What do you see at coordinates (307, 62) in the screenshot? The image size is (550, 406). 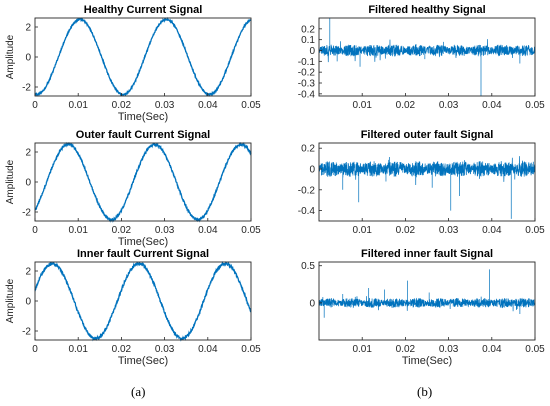 I see `y-tick-label: -0.1` at bounding box center [307, 62].